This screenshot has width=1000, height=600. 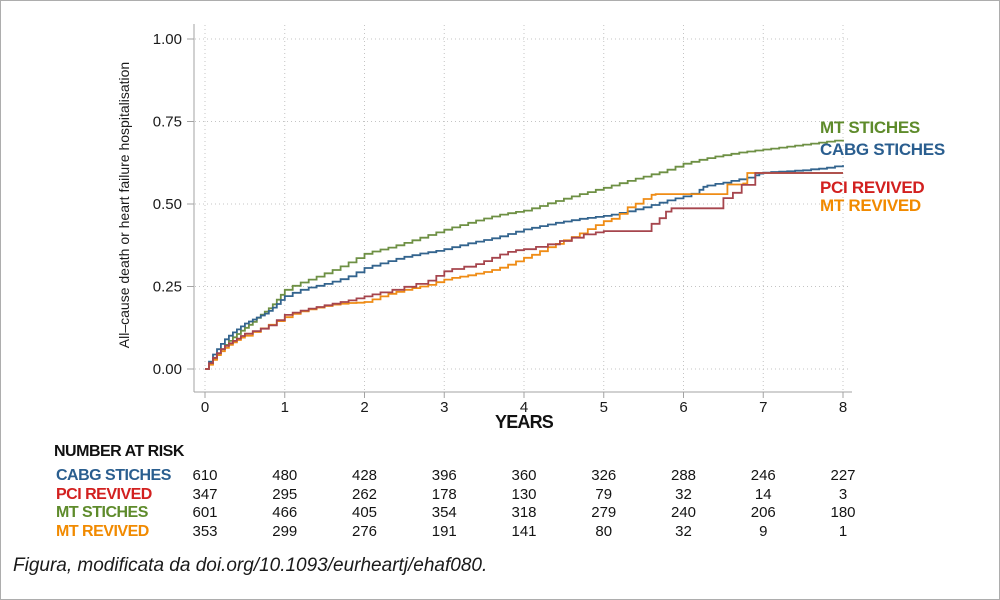 I want to click on risk-row-label-mt-stiches: MT STICHES, so click(x=102, y=513).